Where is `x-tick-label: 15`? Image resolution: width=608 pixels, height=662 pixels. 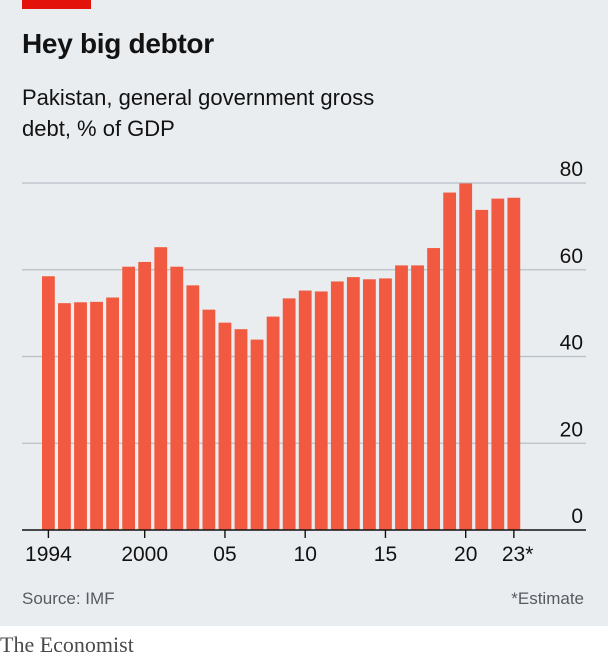 x-tick-label: 15 is located at coordinates (385, 554).